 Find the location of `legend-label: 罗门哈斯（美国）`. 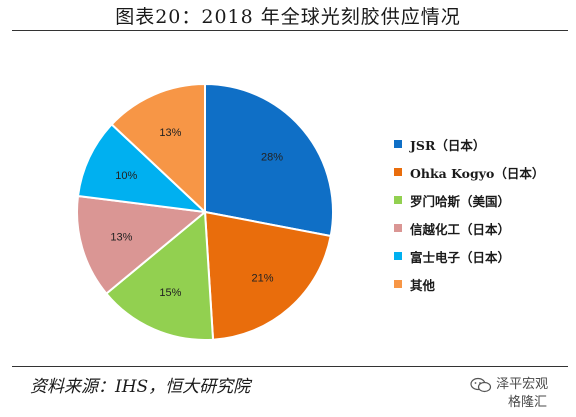

legend-label: 罗门哈斯（美国） is located at coordinates (460, 201).